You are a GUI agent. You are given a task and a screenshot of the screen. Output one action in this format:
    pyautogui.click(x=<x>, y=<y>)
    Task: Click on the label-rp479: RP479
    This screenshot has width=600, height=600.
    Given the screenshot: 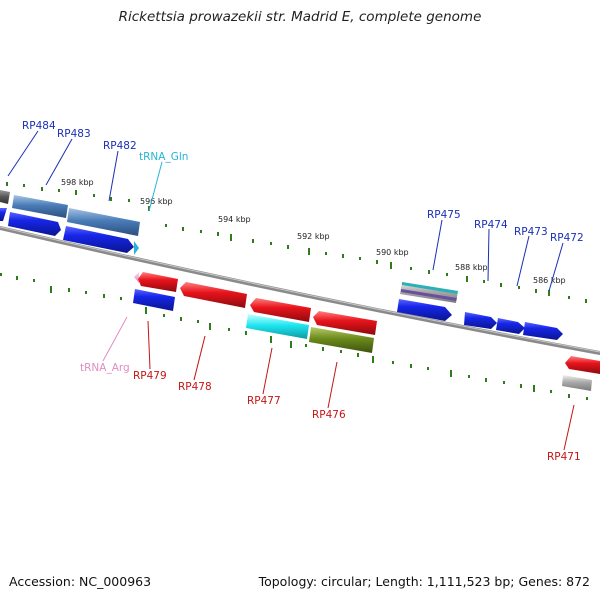 What is the action you would take?
    pyautogui.click(x=150, y=376)
    